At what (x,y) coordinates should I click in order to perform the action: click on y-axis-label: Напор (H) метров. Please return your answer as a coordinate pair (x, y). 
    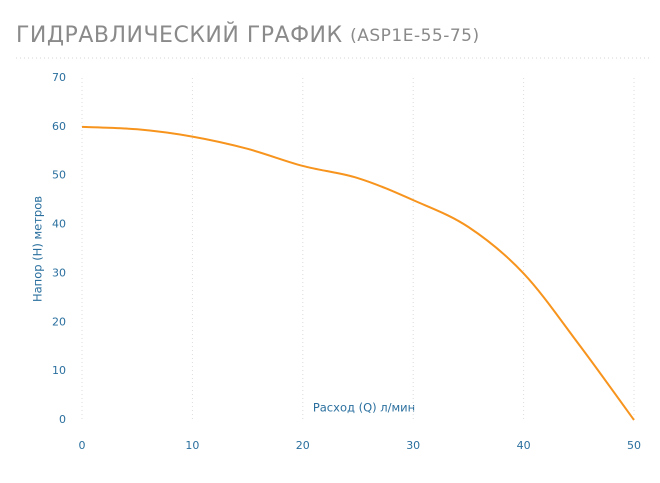
    Looking at the image, I should click on (38, 249).